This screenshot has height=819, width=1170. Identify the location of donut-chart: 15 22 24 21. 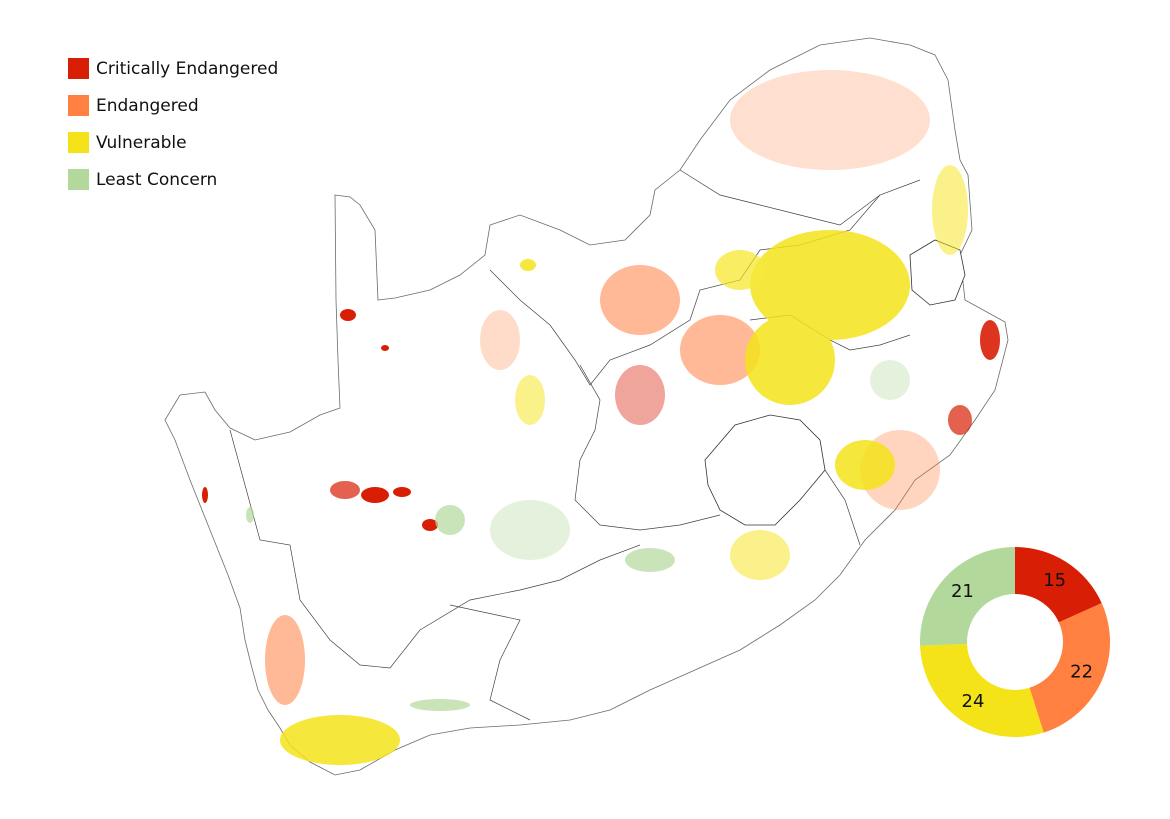
(1015, 642).